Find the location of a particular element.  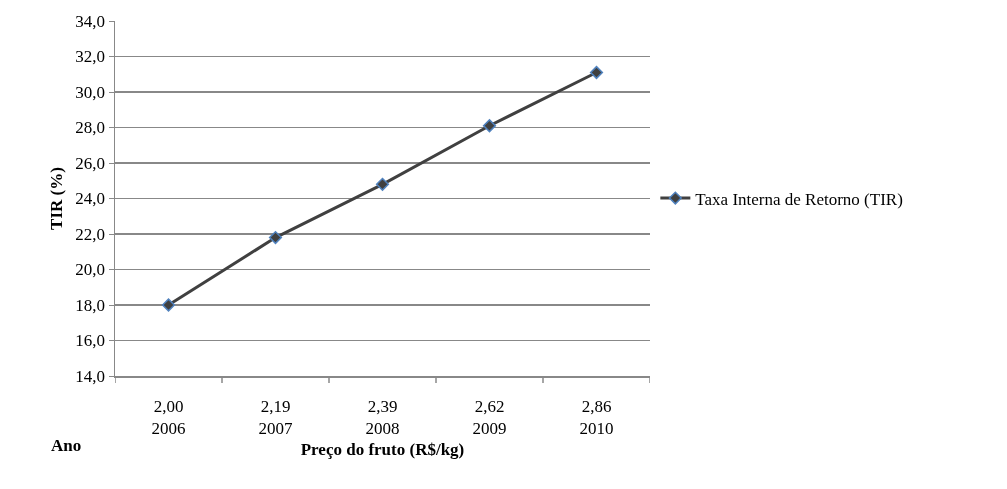

x-axis-title: Preço do fruto (R$/kg) is located at coordinates (382, 450).